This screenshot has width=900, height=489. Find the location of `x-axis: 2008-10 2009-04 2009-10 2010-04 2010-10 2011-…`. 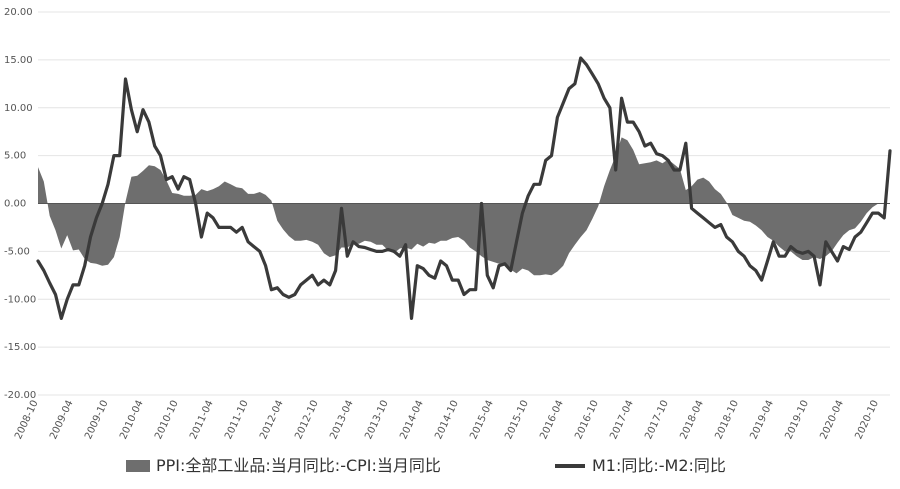

x-axis: 2008-10 2009-04 2009-10 2010-04 2010-10 2011-… is located at coordinates (447, 420).